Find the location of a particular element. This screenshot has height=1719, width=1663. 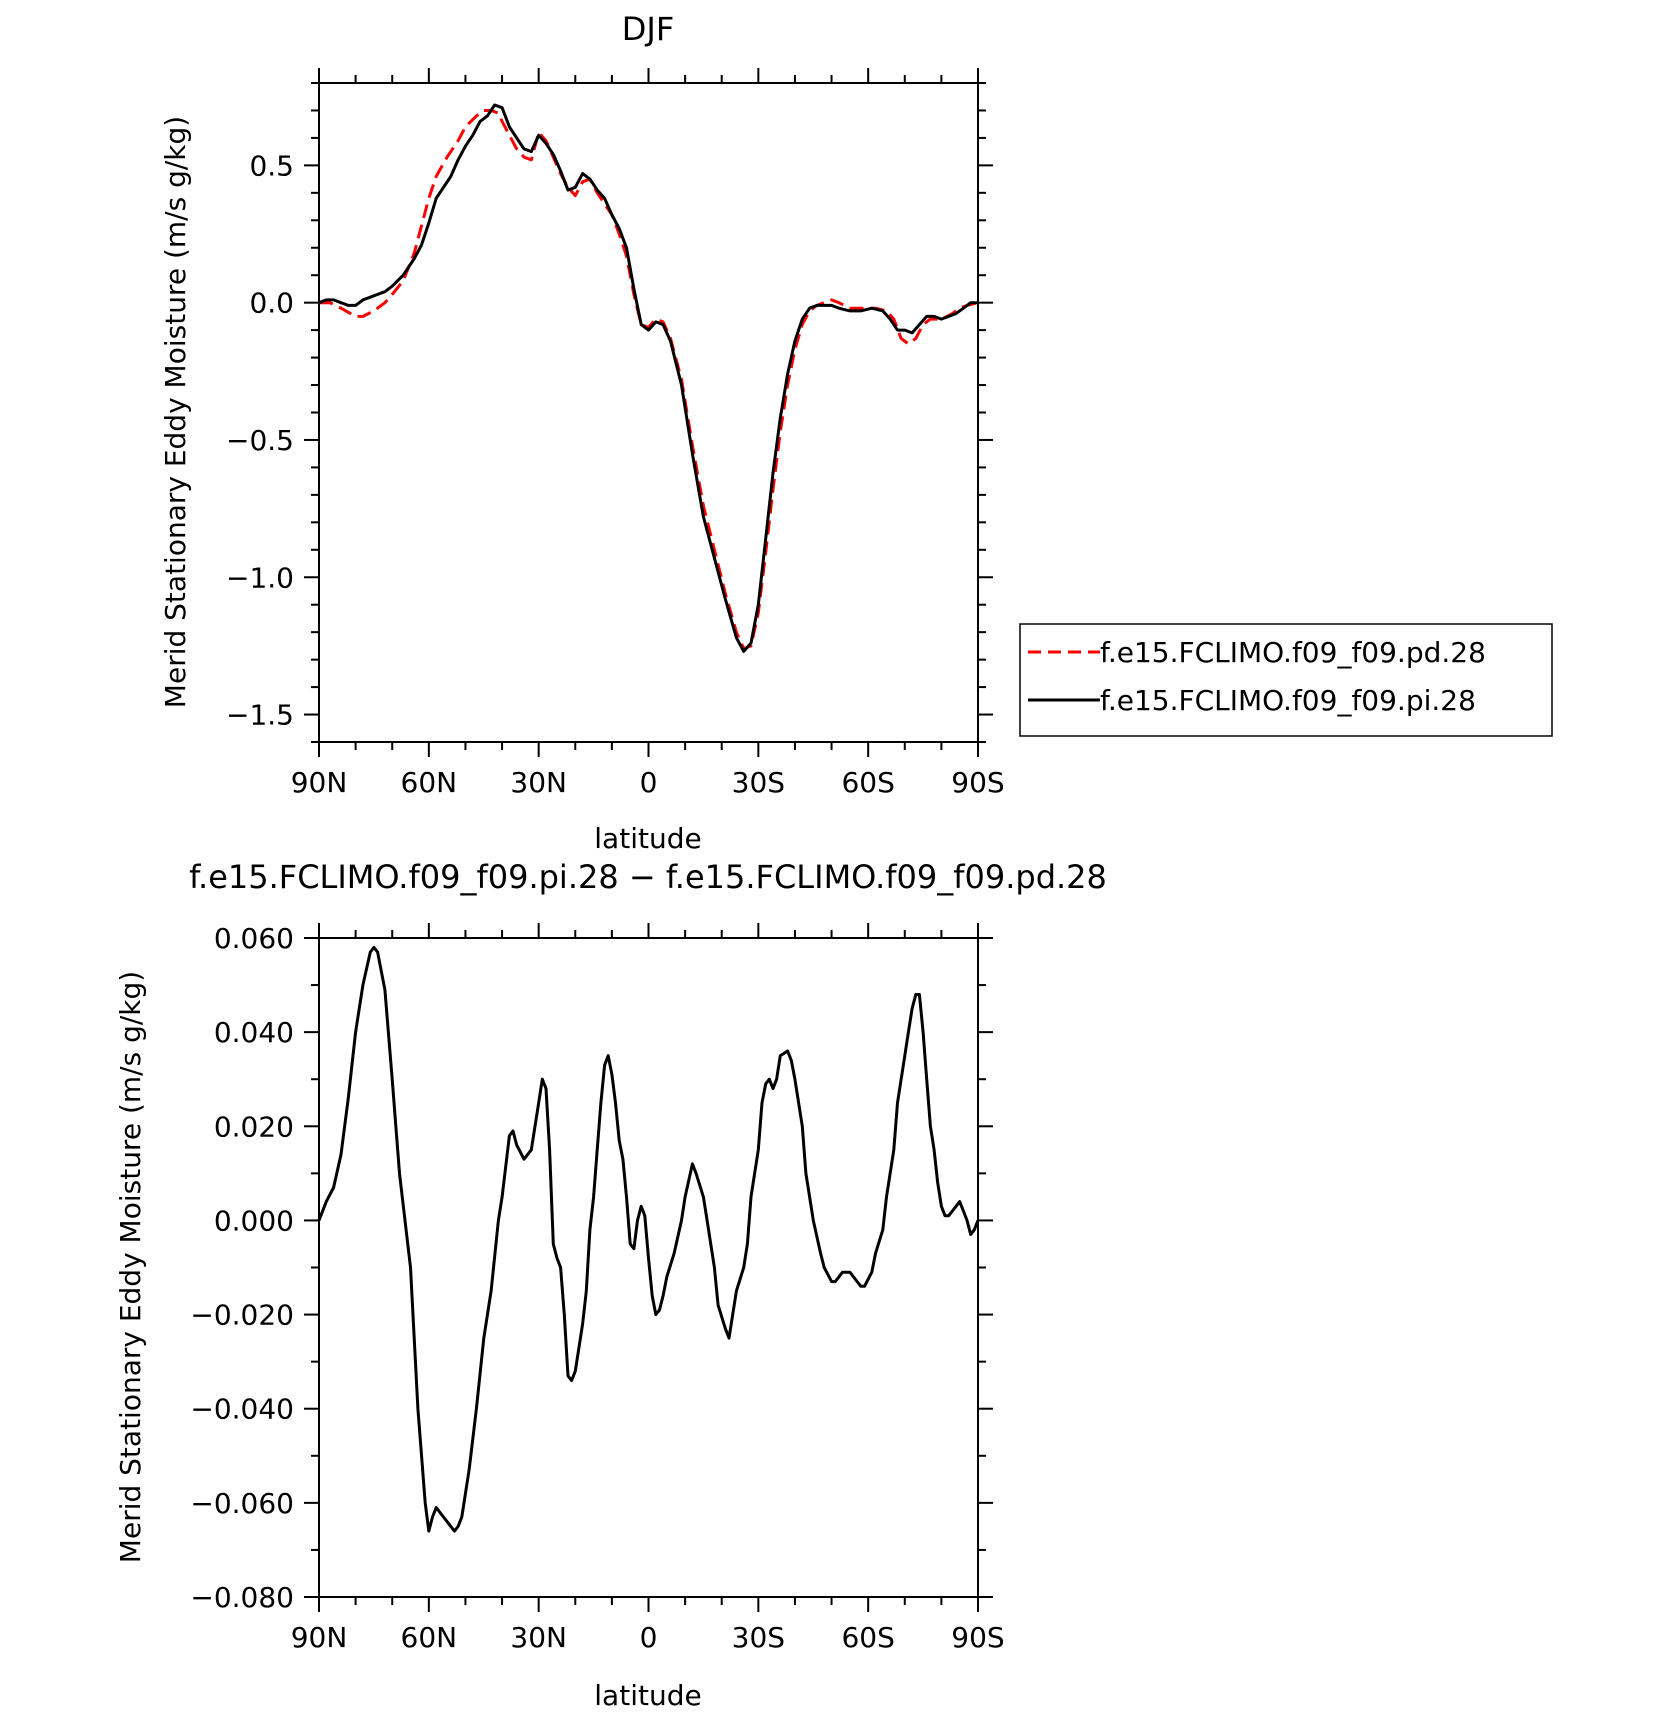

bottom-series-lines is located at coordinates (648, 1239).